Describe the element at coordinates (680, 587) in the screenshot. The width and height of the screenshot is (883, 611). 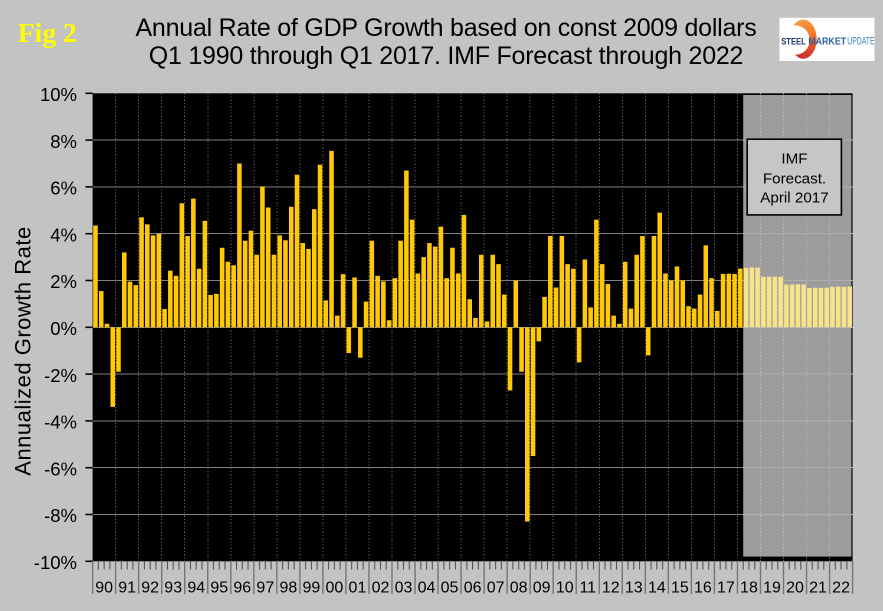
I see `svg-text: 15` at that location.